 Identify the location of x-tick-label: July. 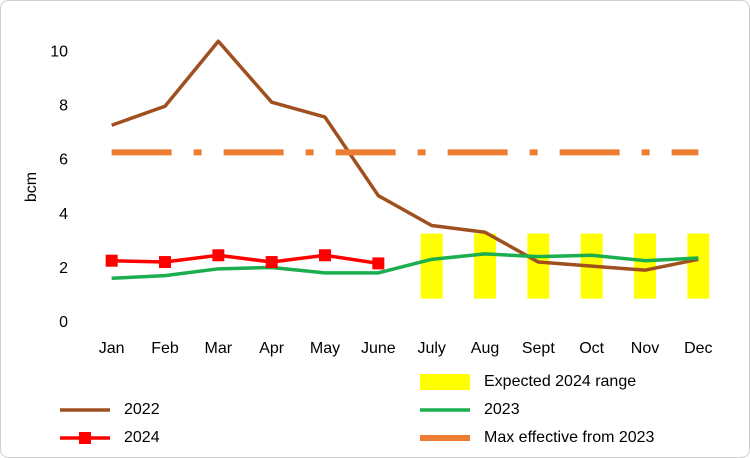
(431, 348).